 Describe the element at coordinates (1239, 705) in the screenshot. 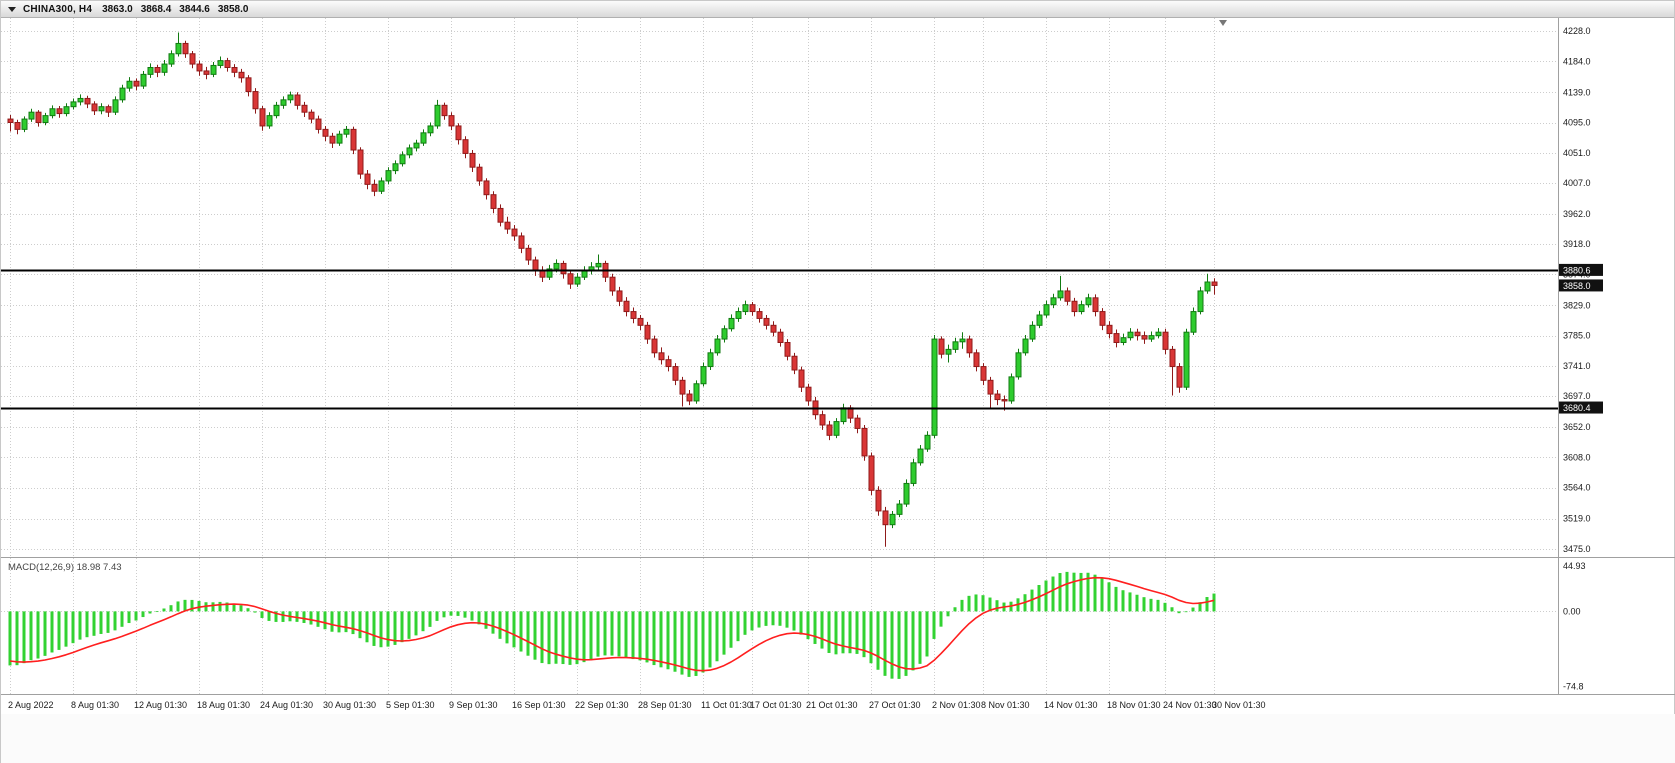

I see `time-axis-label: 30 Nov 01:30` at that location.